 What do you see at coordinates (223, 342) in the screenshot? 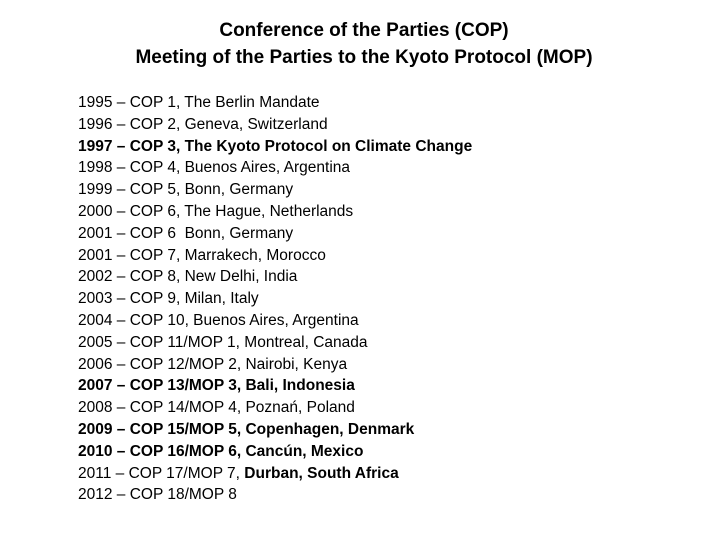
I see `event-text: 2005 – COP 11/MOP 1, Montreal, Canada` at bounding box center [223, 342].